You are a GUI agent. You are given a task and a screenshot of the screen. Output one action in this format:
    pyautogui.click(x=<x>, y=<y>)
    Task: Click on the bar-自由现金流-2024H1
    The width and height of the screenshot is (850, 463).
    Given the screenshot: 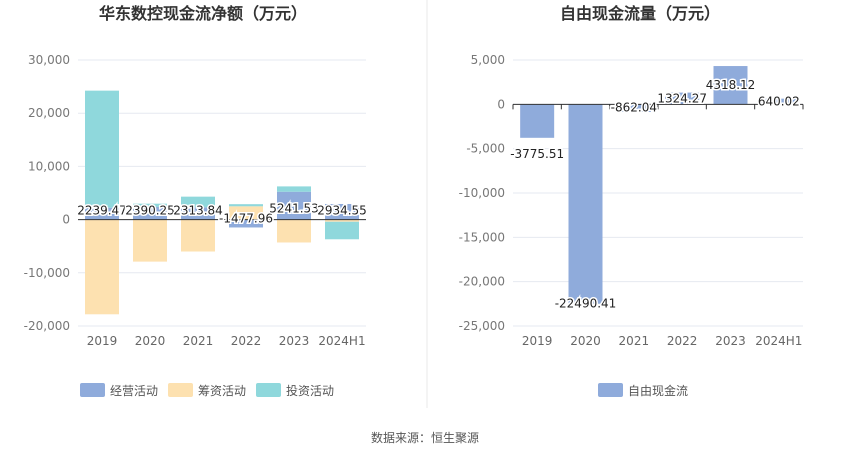 What is the action you would take?
    pyautogui.click(x=778, y=101)
    